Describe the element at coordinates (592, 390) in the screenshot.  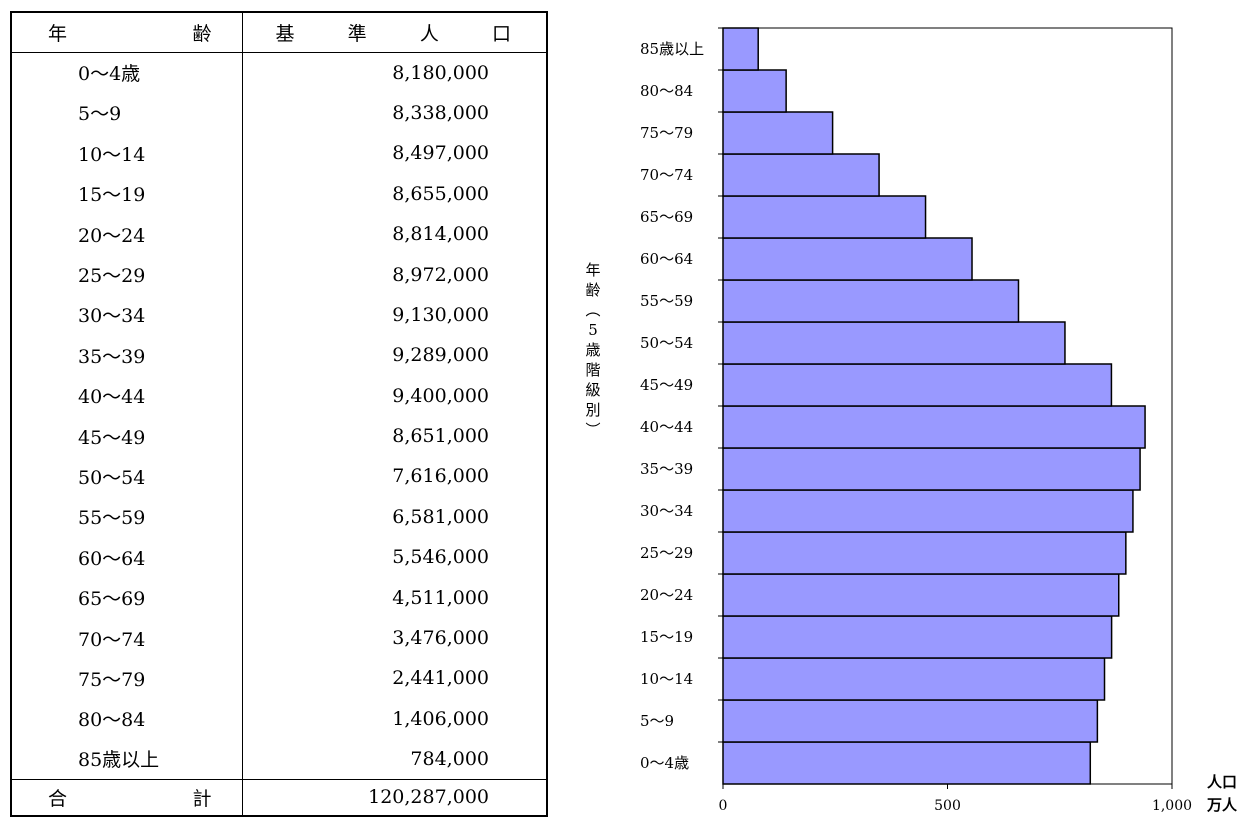
I see `y-axis-title-char: 級` at that location.